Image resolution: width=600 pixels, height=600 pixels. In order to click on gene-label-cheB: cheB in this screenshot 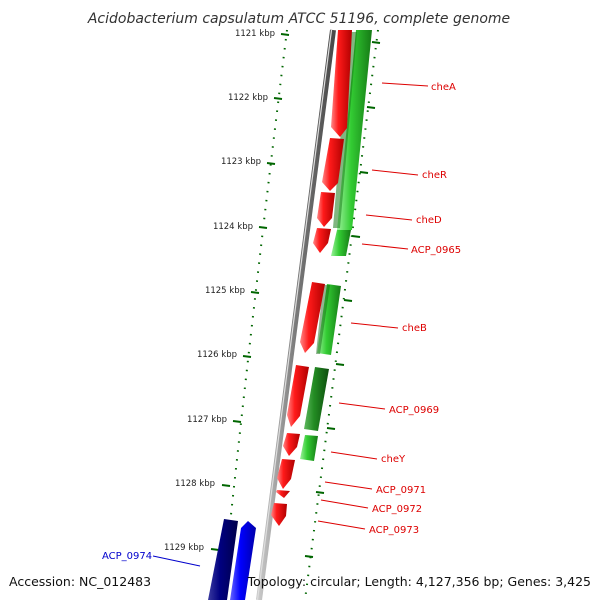, I will do `click(414, 328)`.